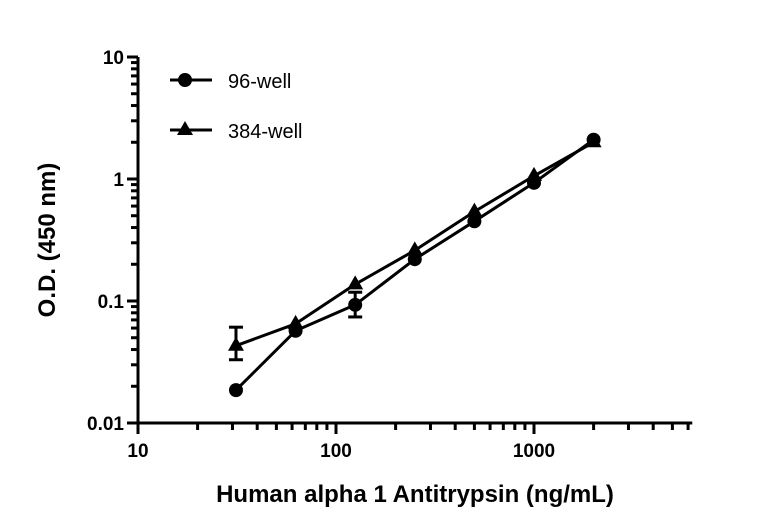 This screenshot has width=768, height=532. What do you see at coordinates (118, 180) in the screenshot?
I see `y-tick-label: 1` at bounding box center [118, 180].